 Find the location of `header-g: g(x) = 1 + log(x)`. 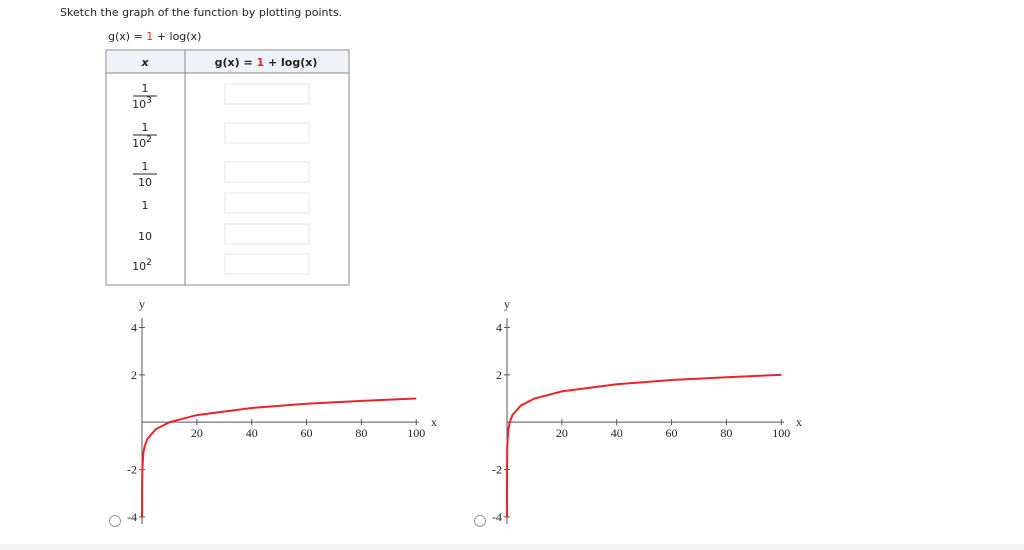

header-g: g(x) = 1 + log(x) is located at coordinates (266, 62).